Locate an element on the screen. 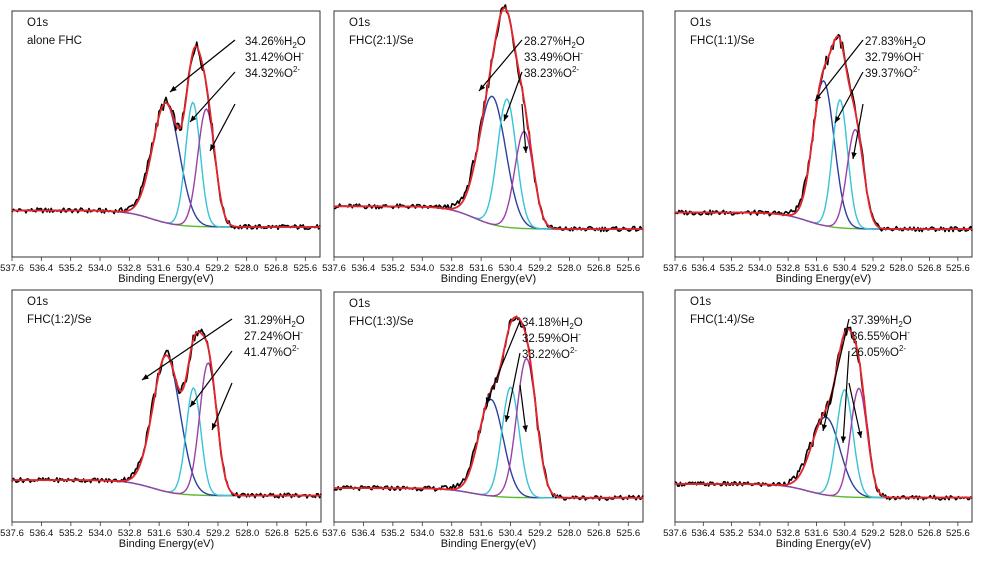 This screenshot has height=568, width=984. panel-subtitle: FHC(1:4)/Se is located at coordinates (722, 320).